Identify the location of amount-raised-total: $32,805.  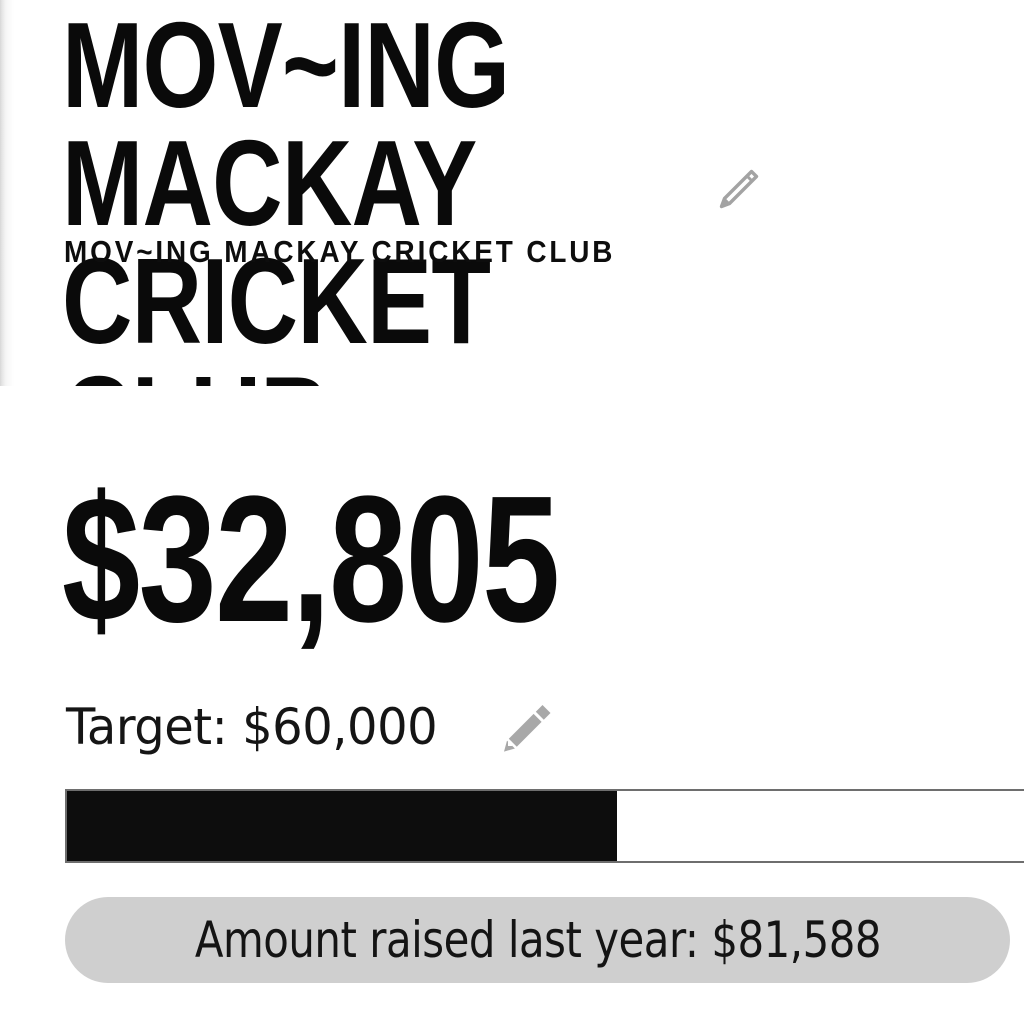
(311, 559).